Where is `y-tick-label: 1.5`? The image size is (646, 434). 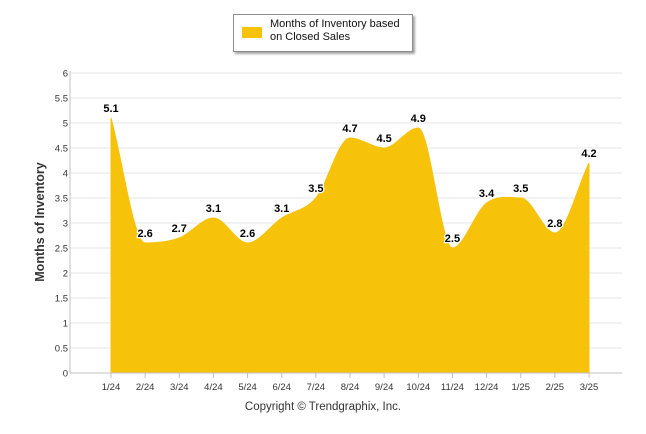
y-tick-label: 1.5 is located at coordinates (61, 299).